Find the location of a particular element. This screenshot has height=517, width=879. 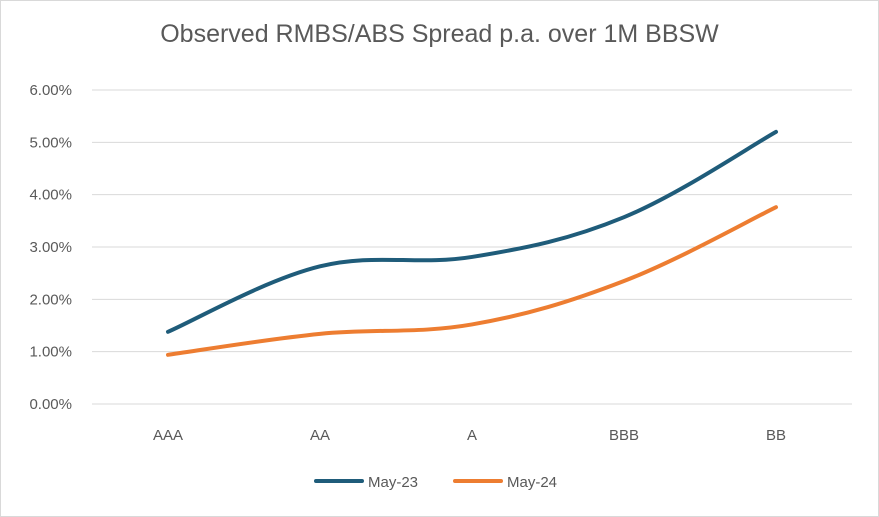

y-tick-label: 2.00% is located at coordinates (50, 299).